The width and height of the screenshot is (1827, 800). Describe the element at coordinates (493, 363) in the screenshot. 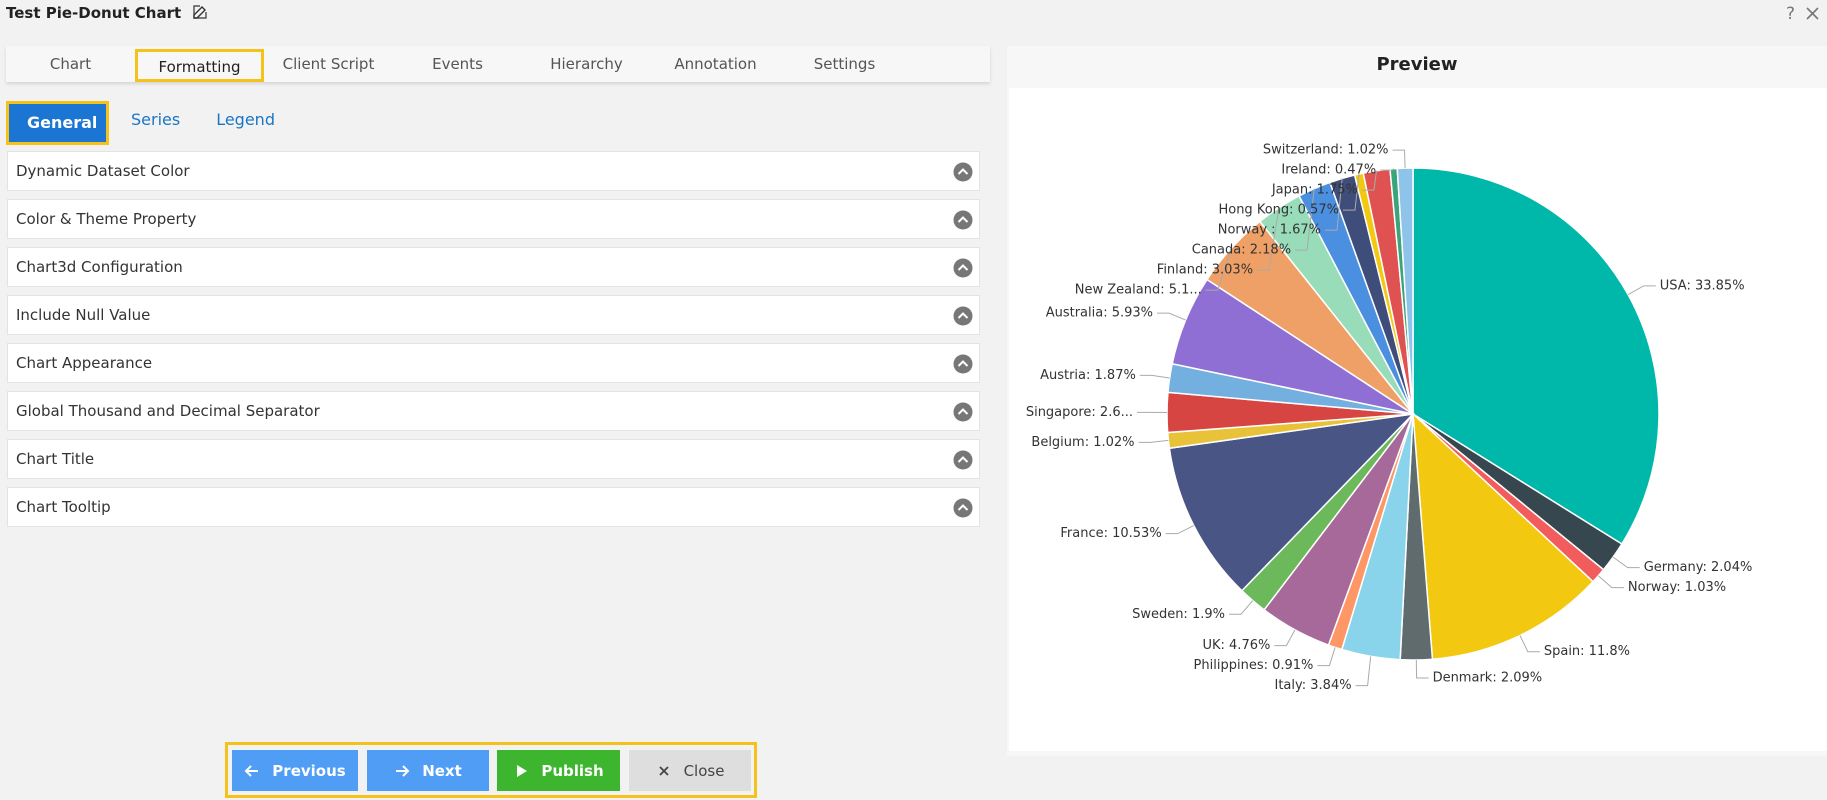

I see `section-row: Chart Appearance` at that location.